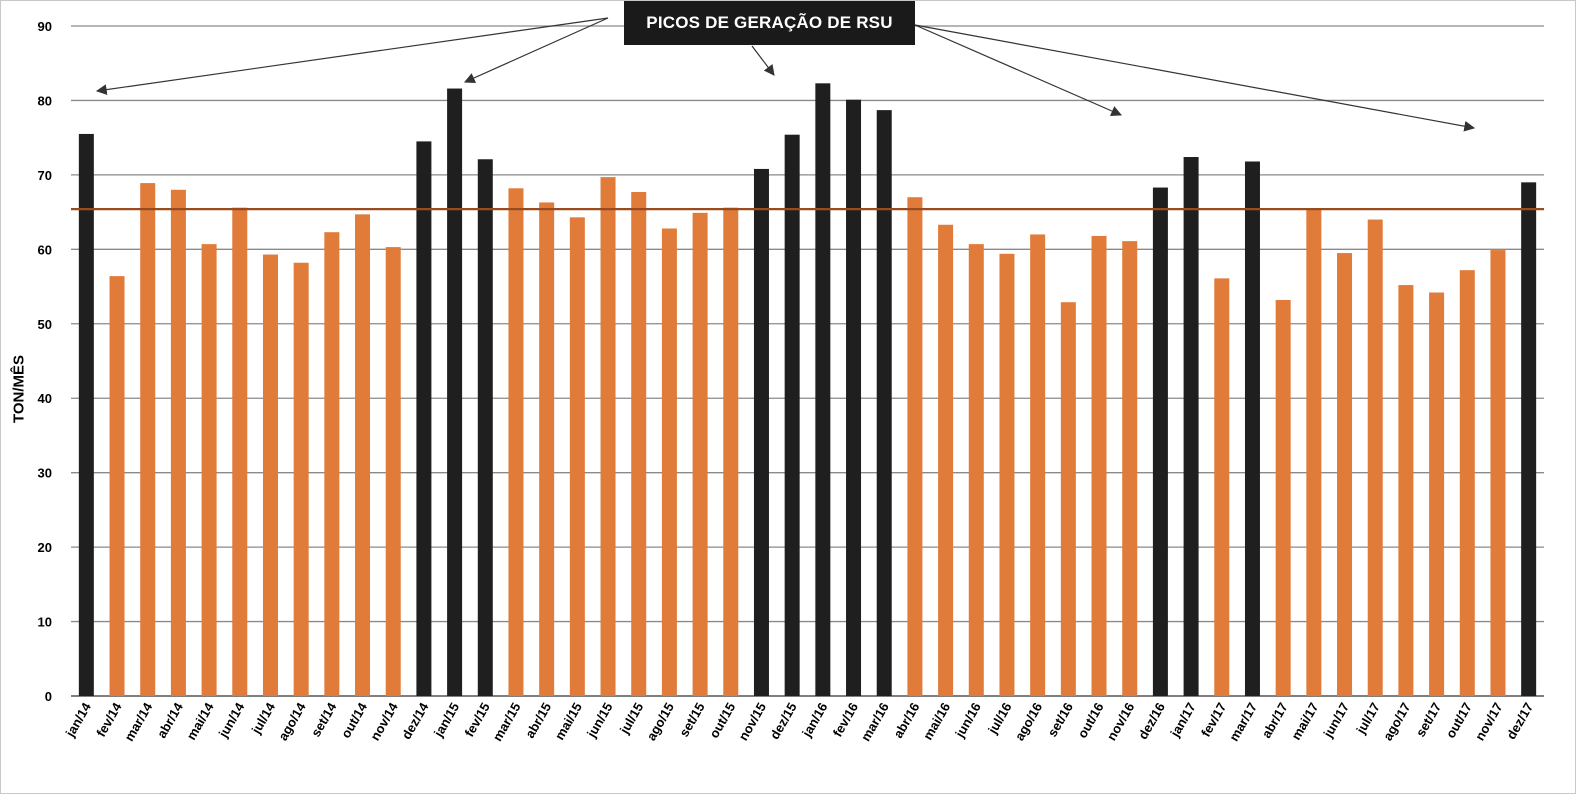  What do you see at coordinates (568, 721) in the screenshot?
I see `x-tick-label: mai/15` at bounding box center [568, 721].